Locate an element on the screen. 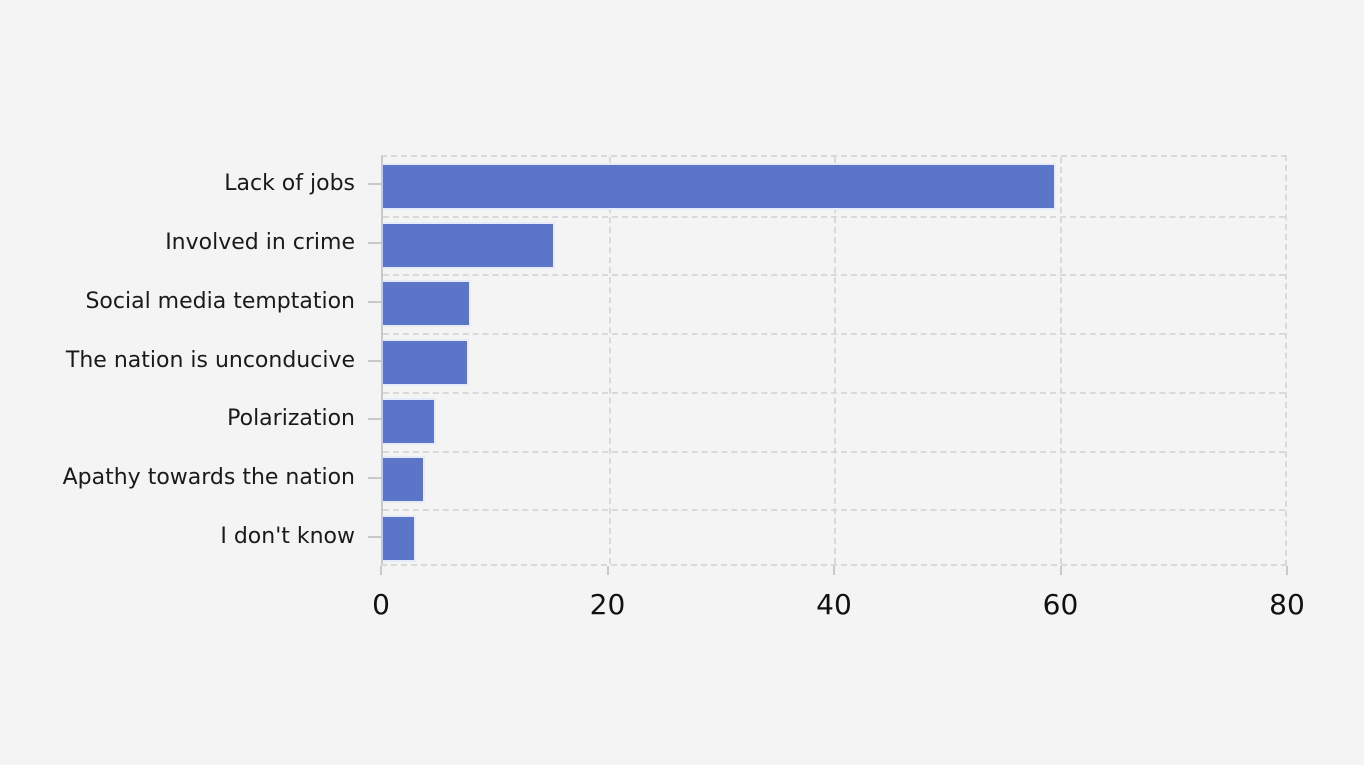 The height and width of the screenshot is (765, 1364). x-tick-label: 60 is located at coordinates (1060, 604).